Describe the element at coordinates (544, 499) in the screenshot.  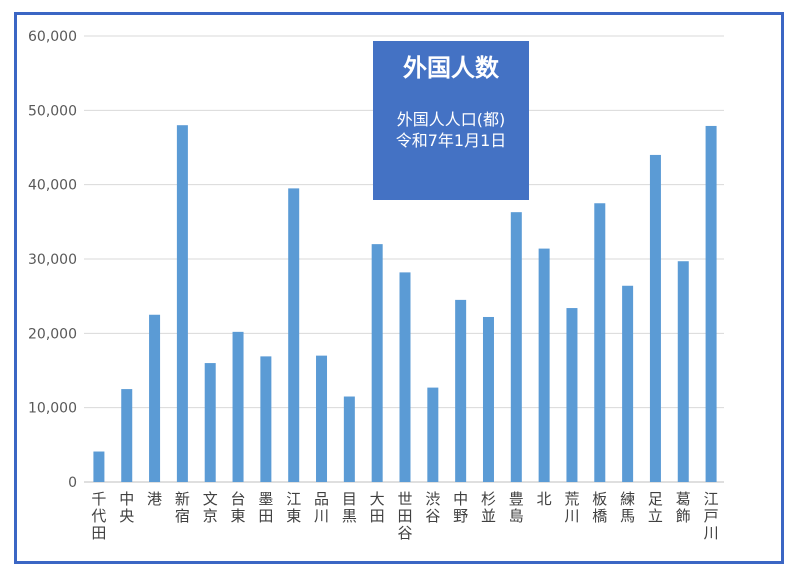
I see `x-tick-label: 北` at that location.